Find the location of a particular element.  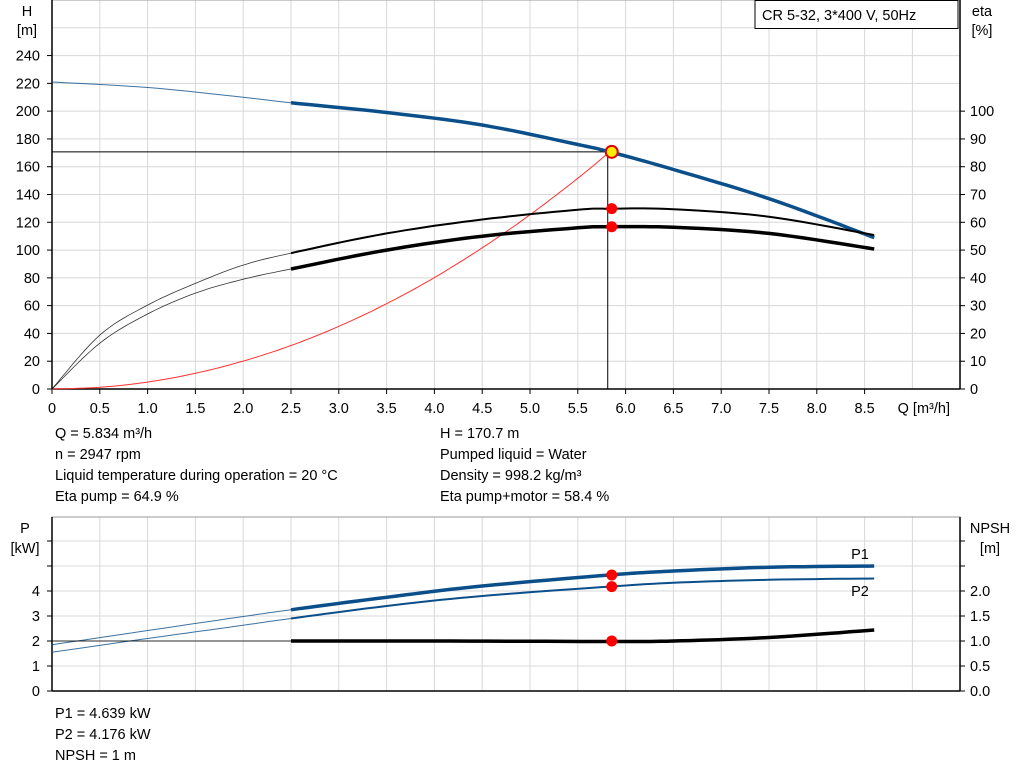

y-tick-label-right: 70 is located at coordinates (978, 196).